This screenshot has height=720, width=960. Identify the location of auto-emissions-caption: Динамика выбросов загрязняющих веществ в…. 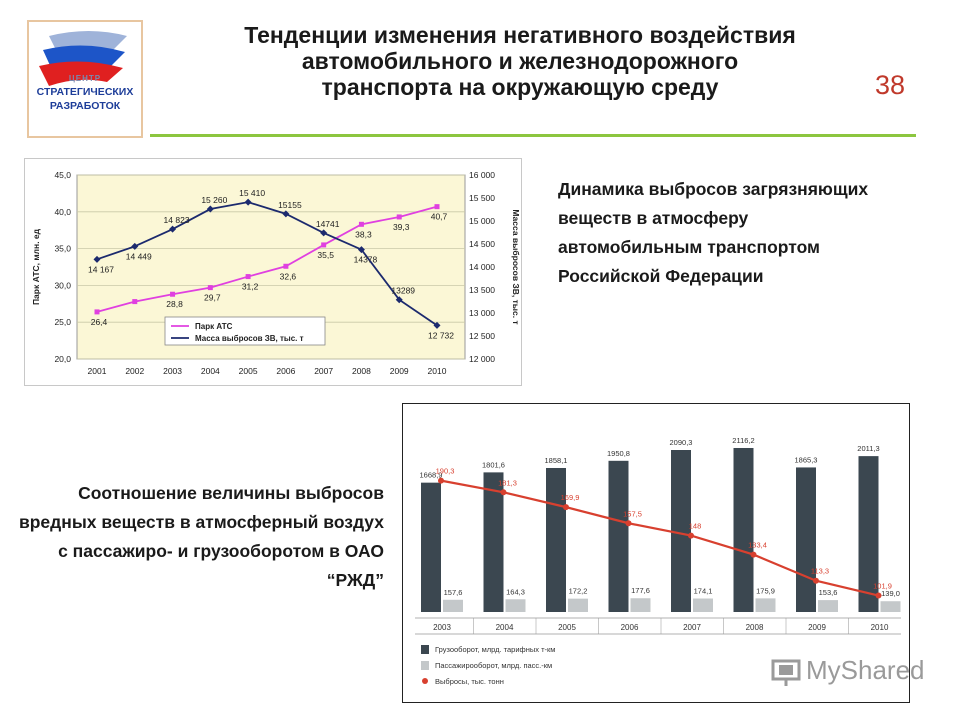
(713, 232).